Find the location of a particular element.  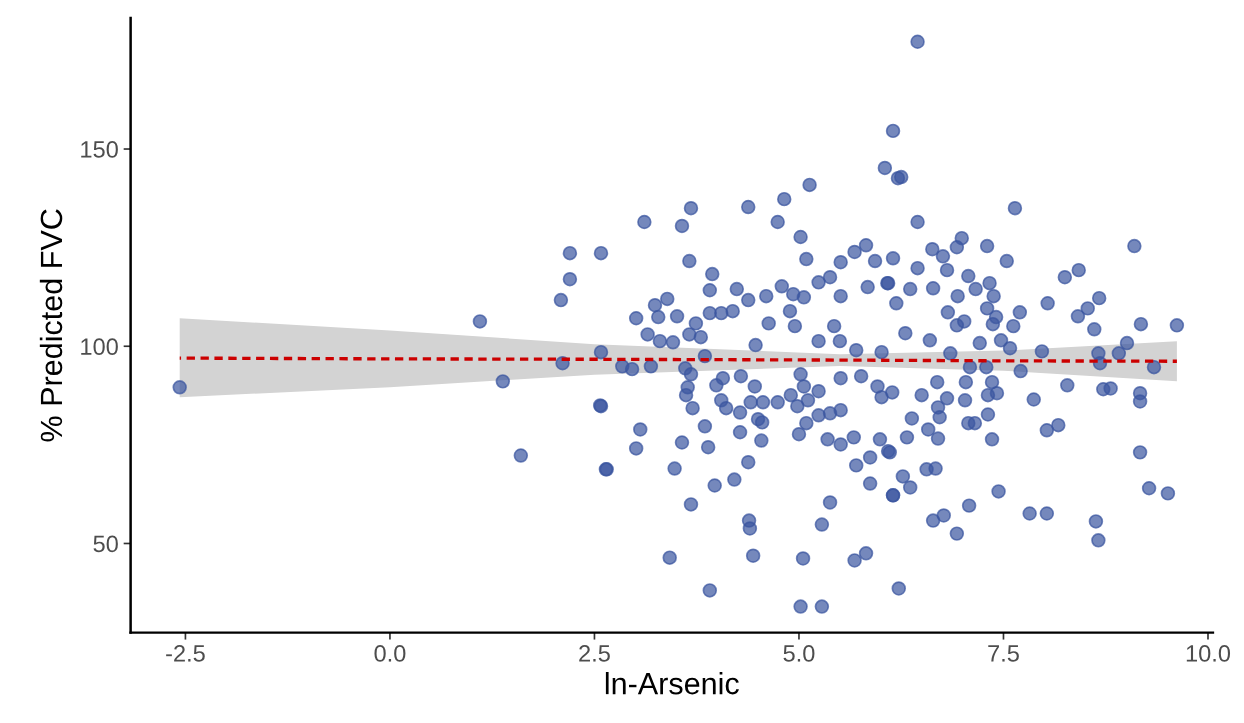

x-tick-label: 10.0 is located at coordinates (1208, 653).